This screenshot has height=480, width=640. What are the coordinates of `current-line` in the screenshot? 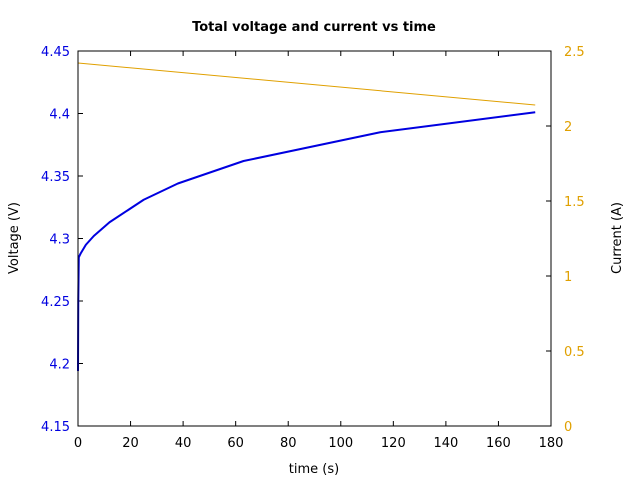 It's located at (306, 84).